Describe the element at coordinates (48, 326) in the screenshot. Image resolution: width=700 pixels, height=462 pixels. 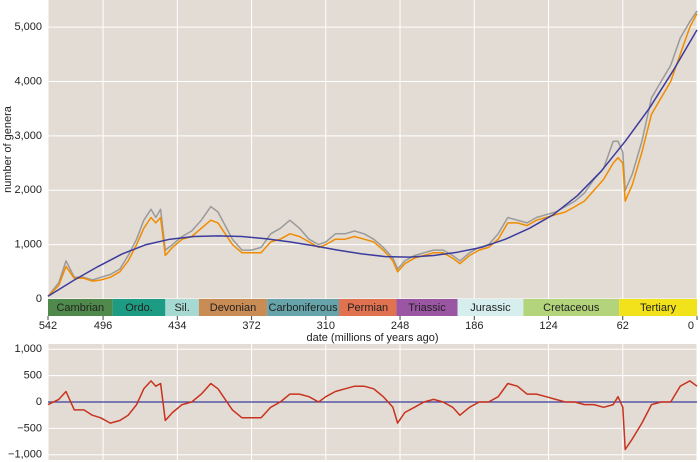
I see `x-tick-label: 542` at that location.